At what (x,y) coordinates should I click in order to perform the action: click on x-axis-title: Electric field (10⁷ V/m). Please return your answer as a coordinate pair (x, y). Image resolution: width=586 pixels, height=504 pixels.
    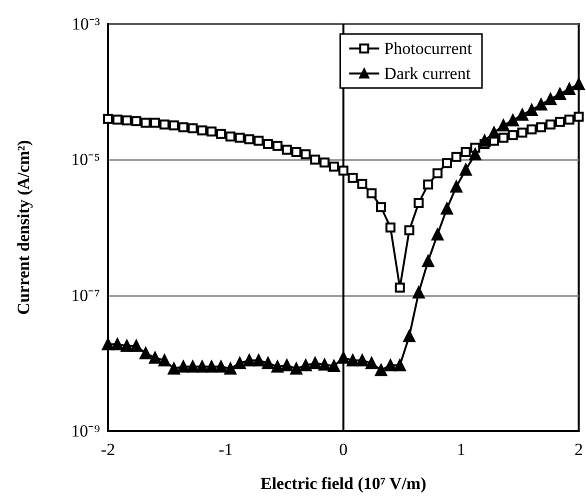
    Looking at the image, I should click on (343, 483).